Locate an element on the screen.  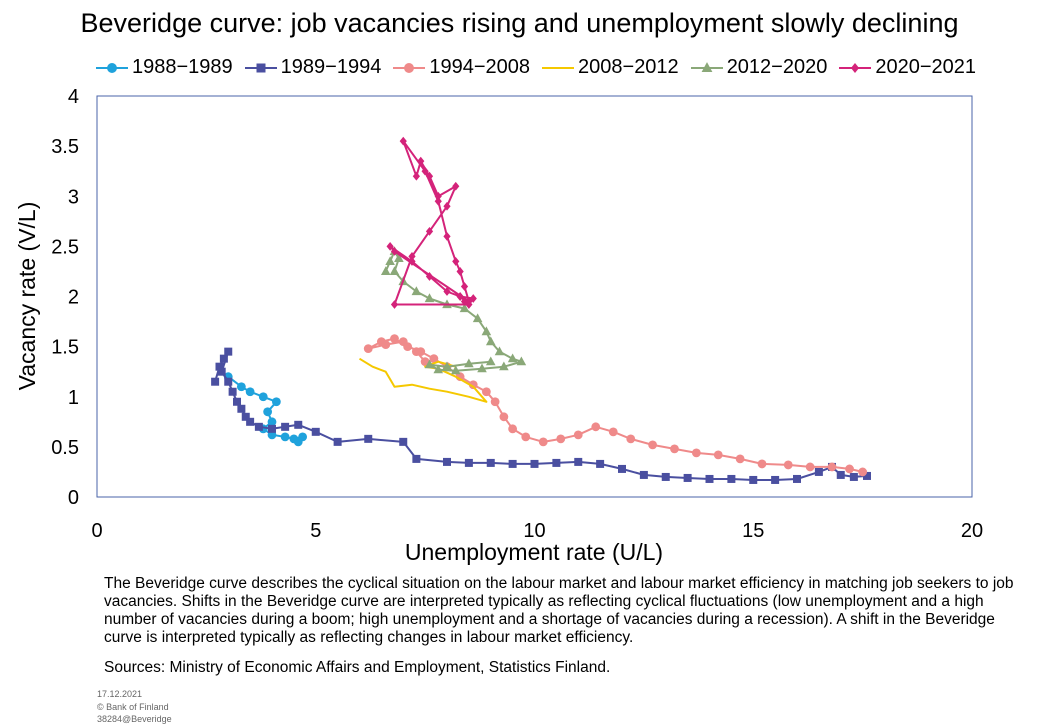
footer-code: 38284@Beveridge is located at coordinates (134, 719).